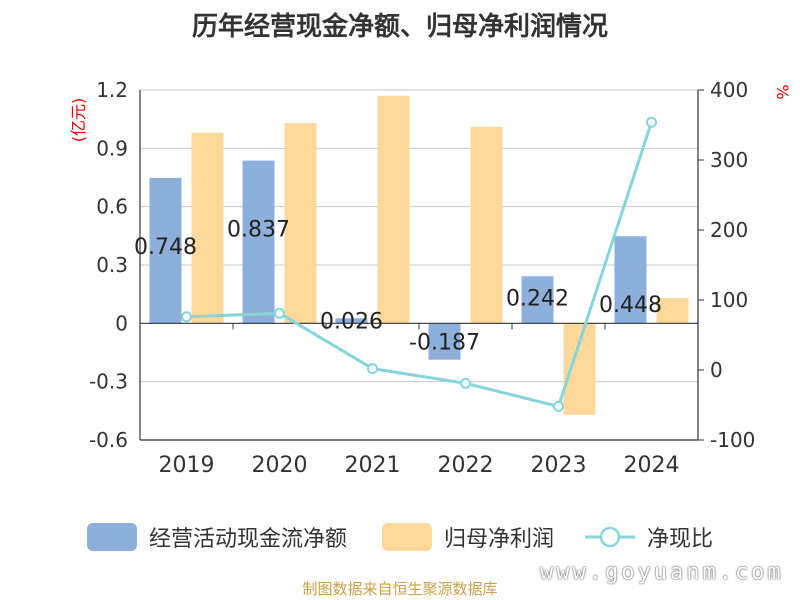  What do you see at coordinates (112, 148) in the screenshot?
I see `y-left-tick-label: 0.9` at bounding box center [112, 148].